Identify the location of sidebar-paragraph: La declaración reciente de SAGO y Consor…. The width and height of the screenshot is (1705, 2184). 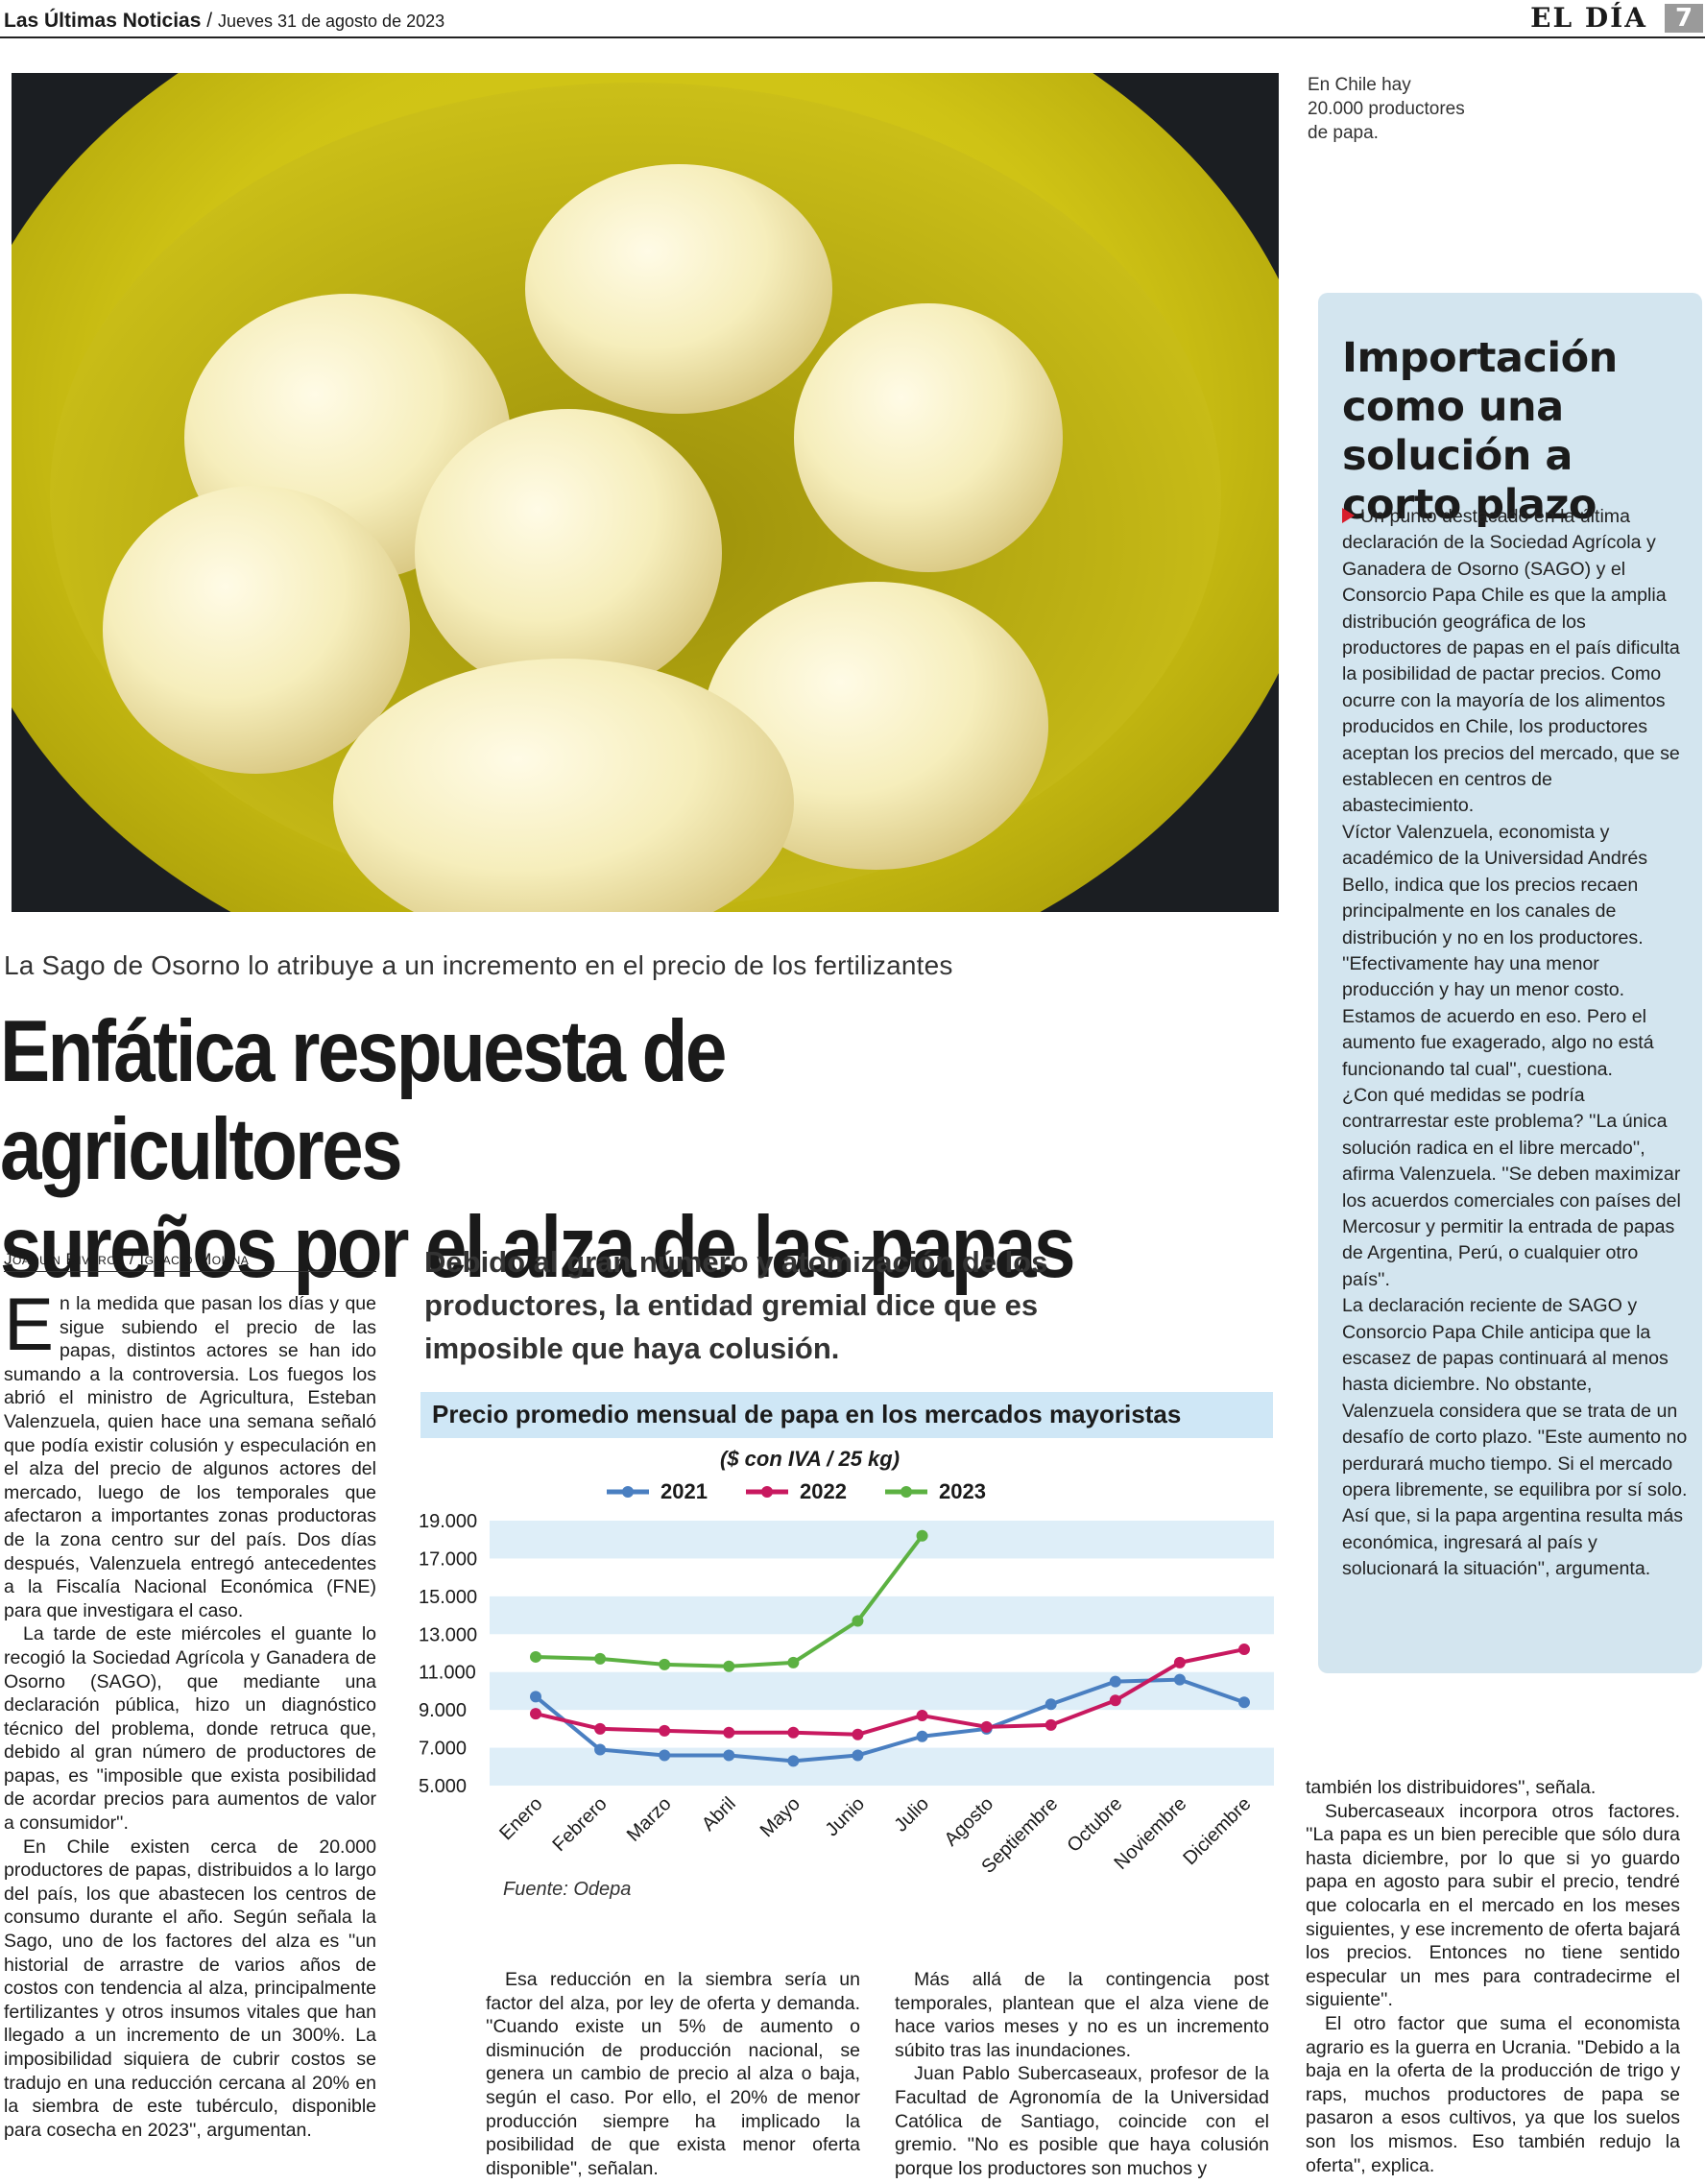
(1515, 1437).